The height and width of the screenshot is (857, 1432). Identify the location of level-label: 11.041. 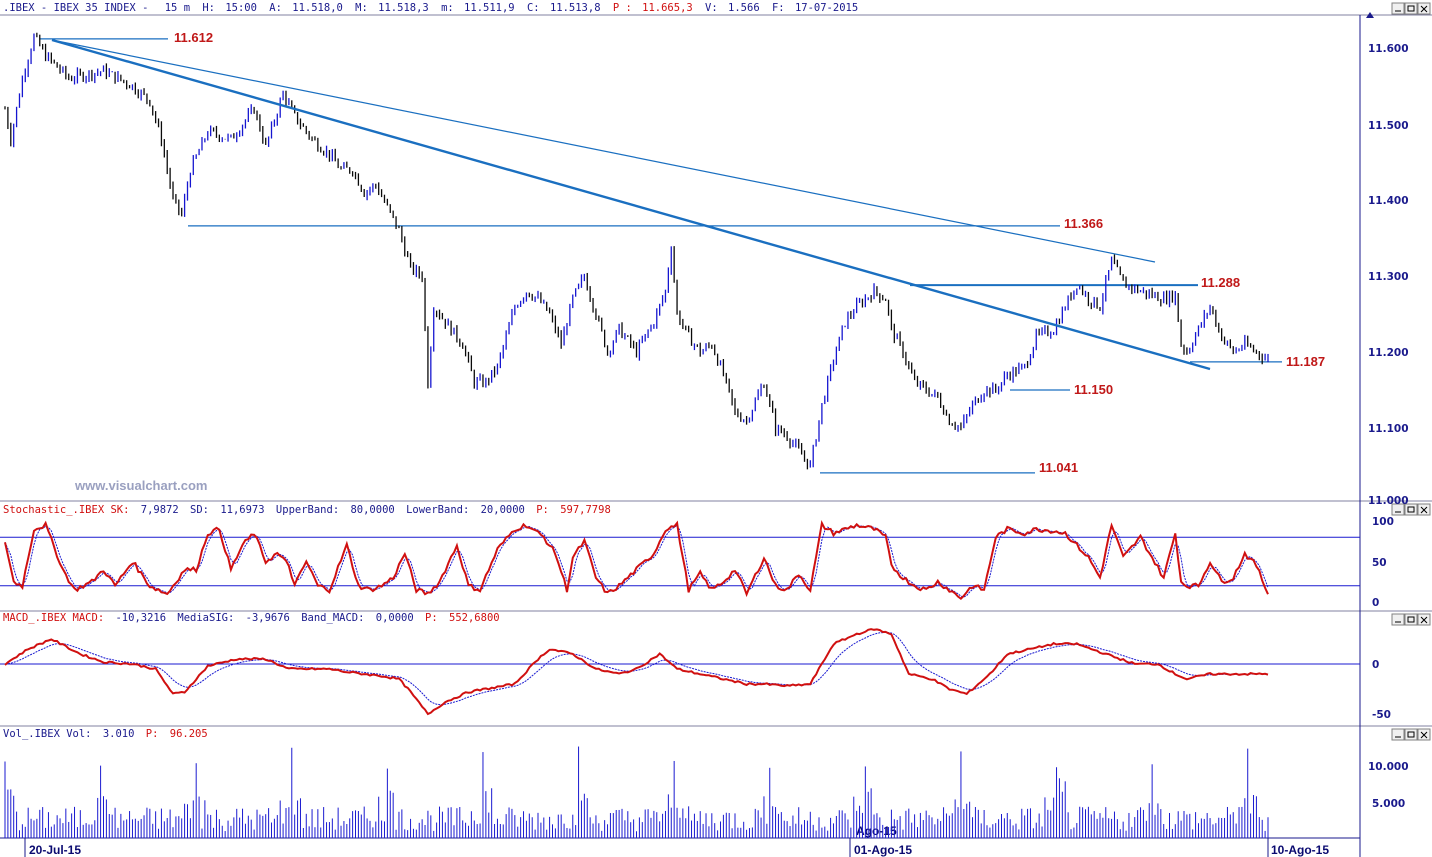
(1058, 467).